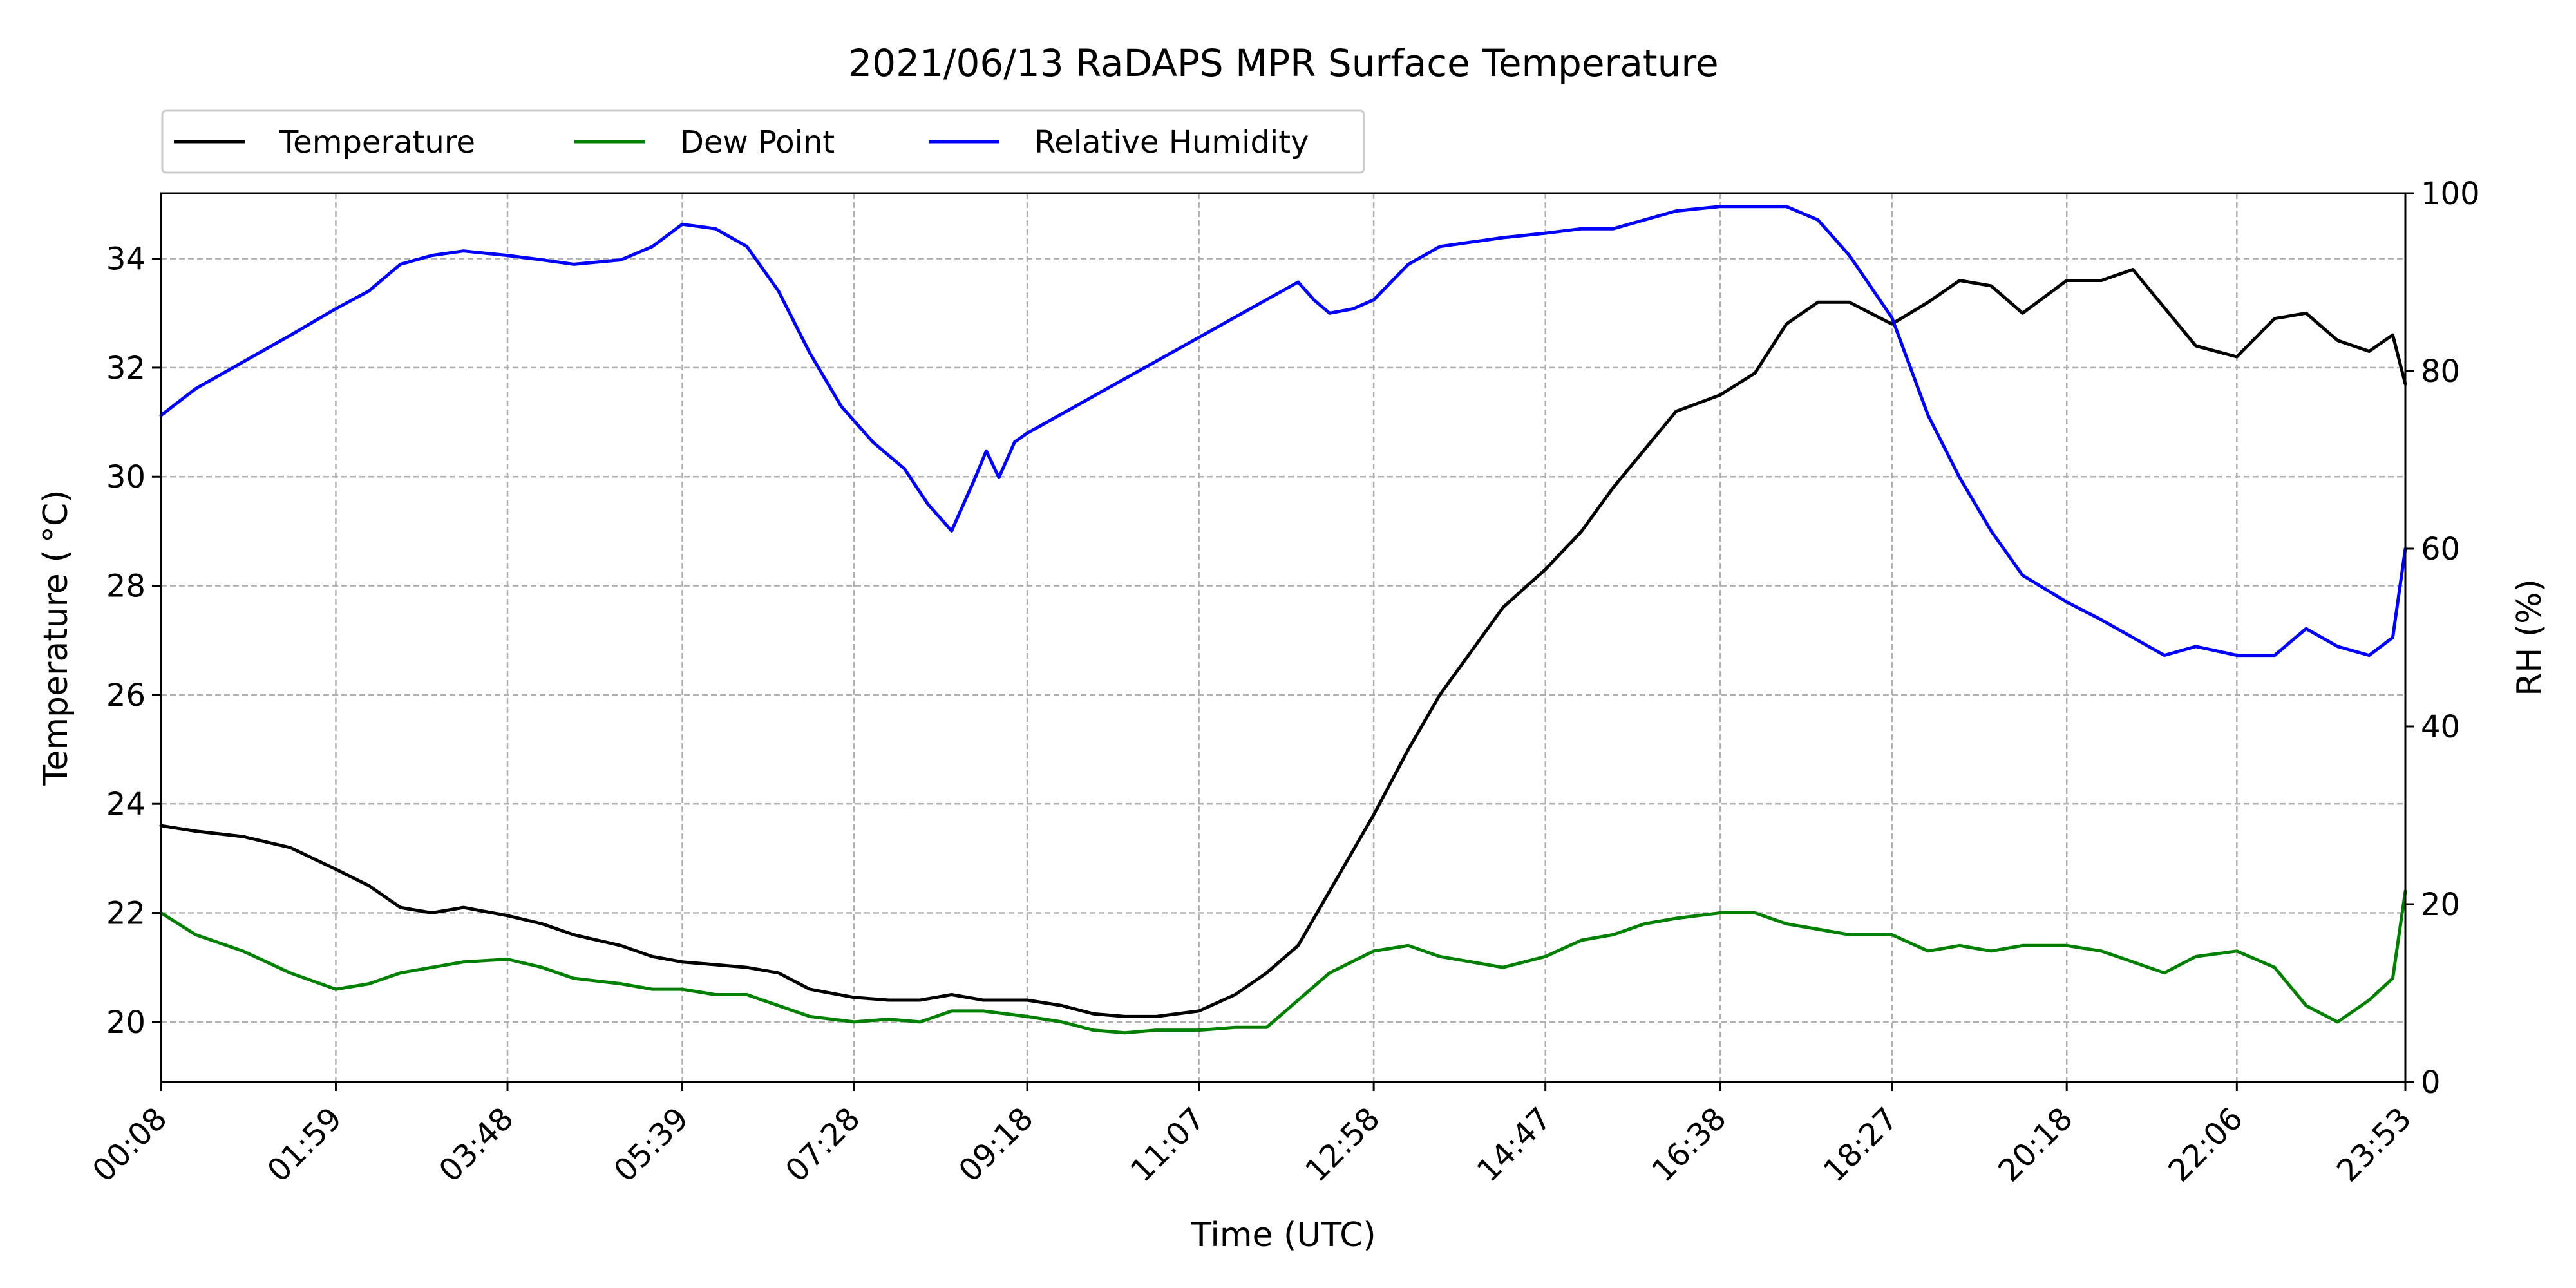 This screenshot has width=2576, height=1288. What do you see at coordinates (1514, 1145) in the screenshot?
I see `x-tick-label: 14:47` at bounding box center [1514, 1145].